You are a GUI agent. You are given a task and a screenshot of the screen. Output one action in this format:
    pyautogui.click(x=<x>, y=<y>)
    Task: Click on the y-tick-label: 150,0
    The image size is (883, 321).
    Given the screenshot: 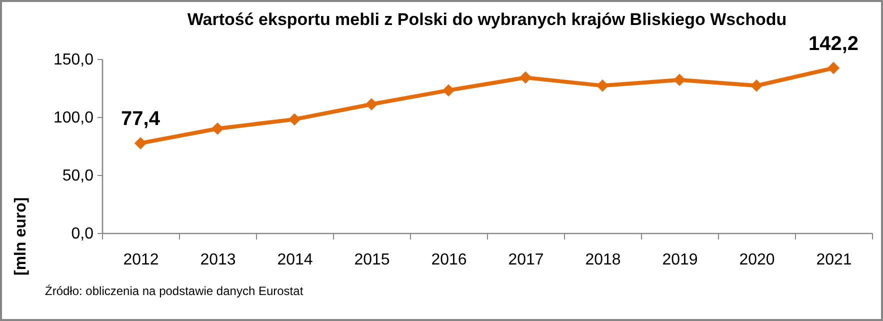 What is the action you would take?
    pyautogui.click(x=73, y=60)
    